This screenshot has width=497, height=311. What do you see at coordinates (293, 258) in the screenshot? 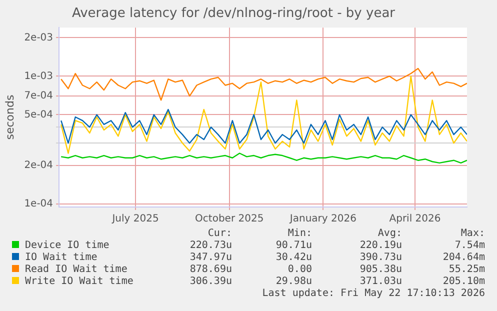
I see `text: 30.42u` at bounding box center [293, 258].